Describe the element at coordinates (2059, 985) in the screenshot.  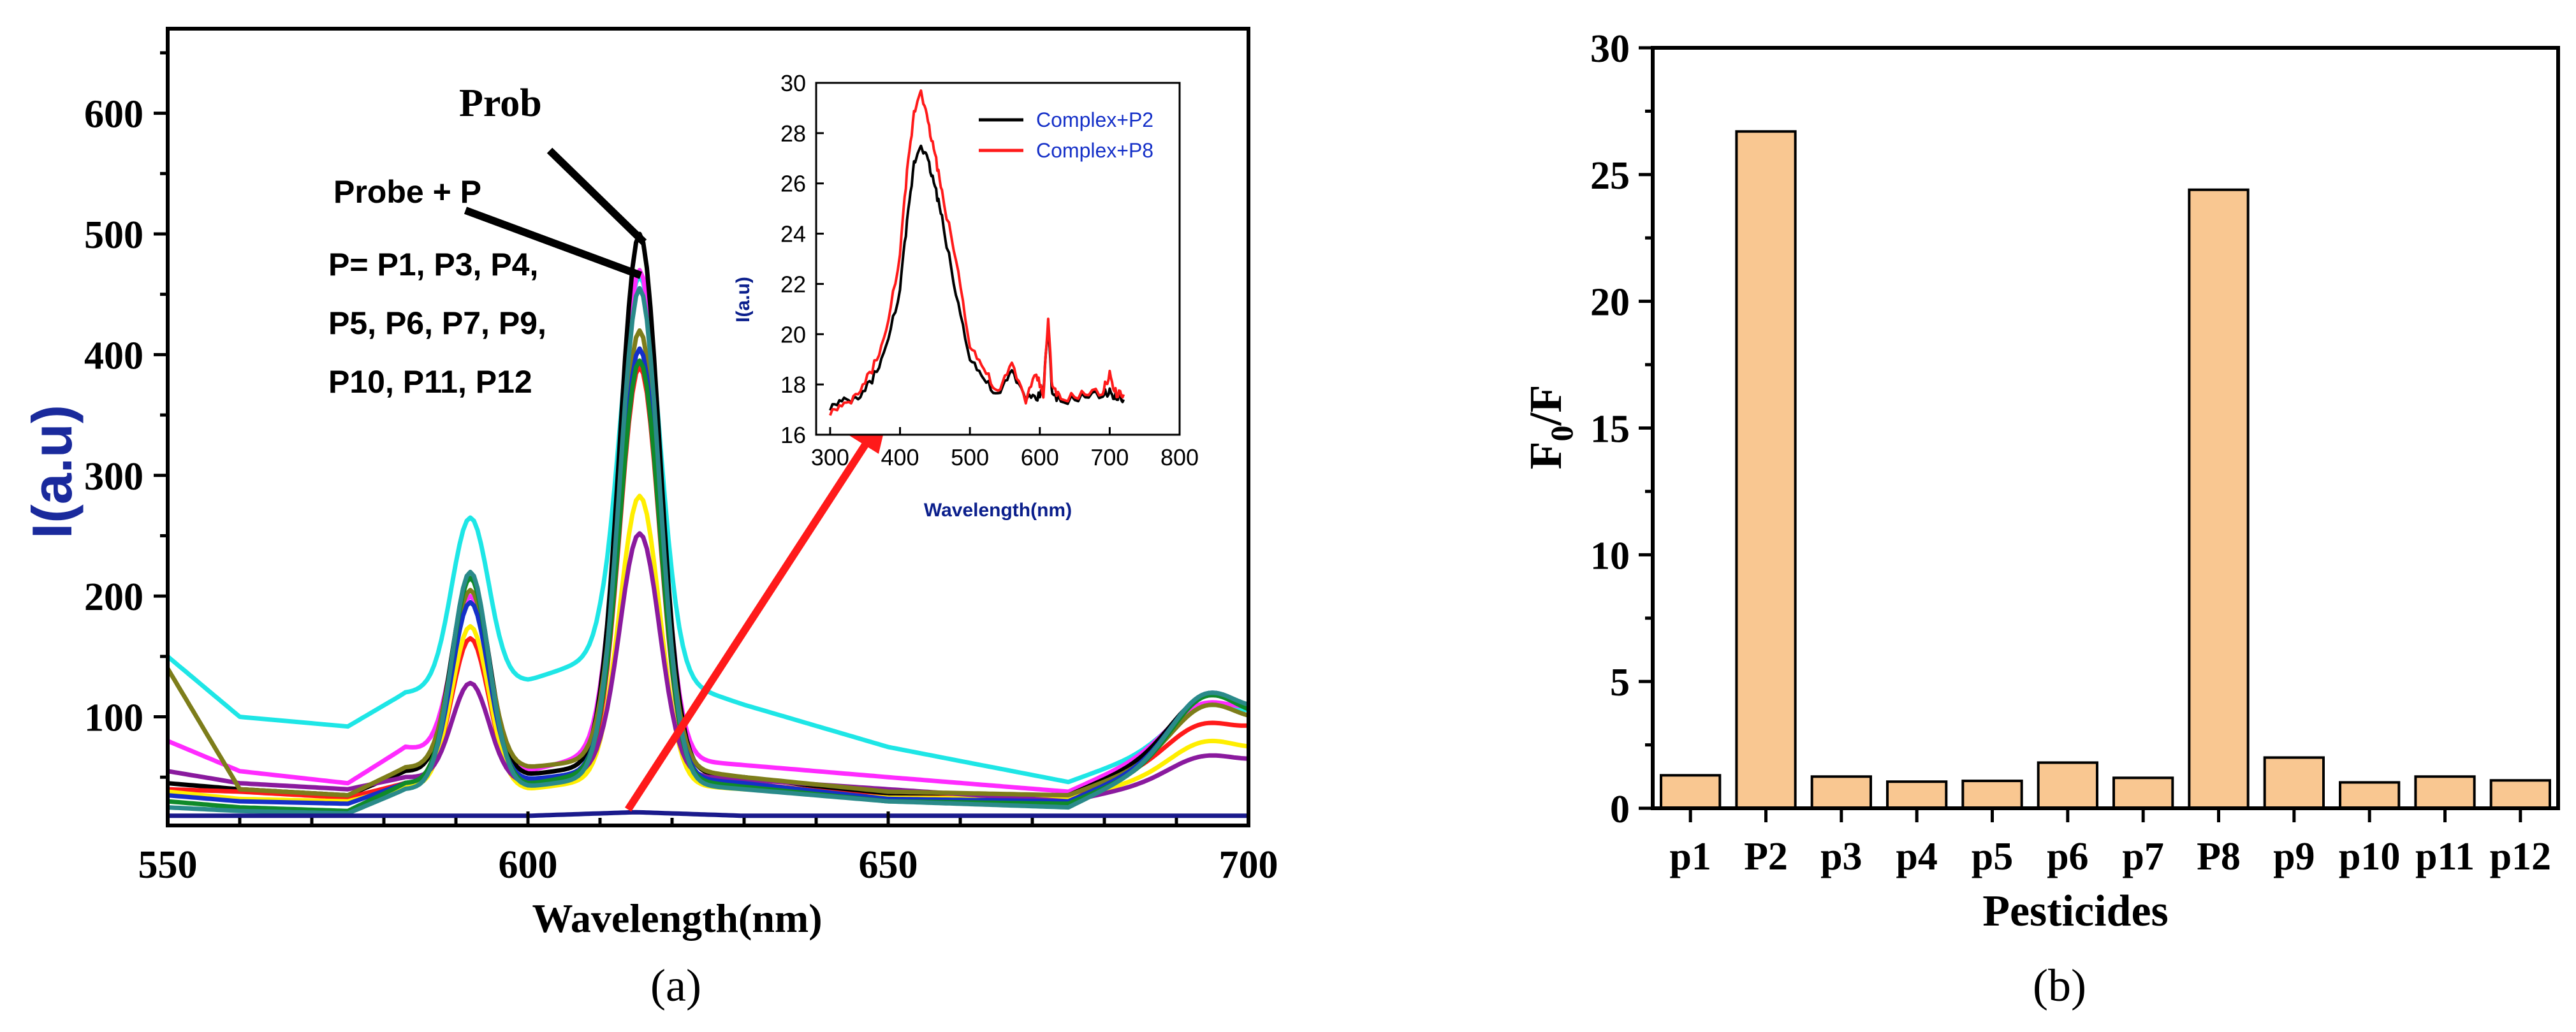
I see `bar-panel-label: (b)` at that location.